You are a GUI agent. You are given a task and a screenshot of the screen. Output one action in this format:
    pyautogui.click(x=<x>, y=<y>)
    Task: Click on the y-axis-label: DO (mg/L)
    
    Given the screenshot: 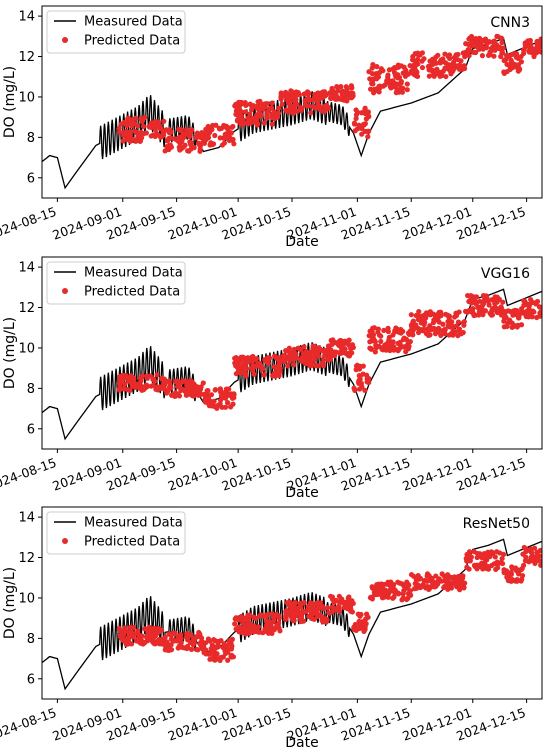 What is the action you would take?
    pyautogui.click(x=10, y=353)
    